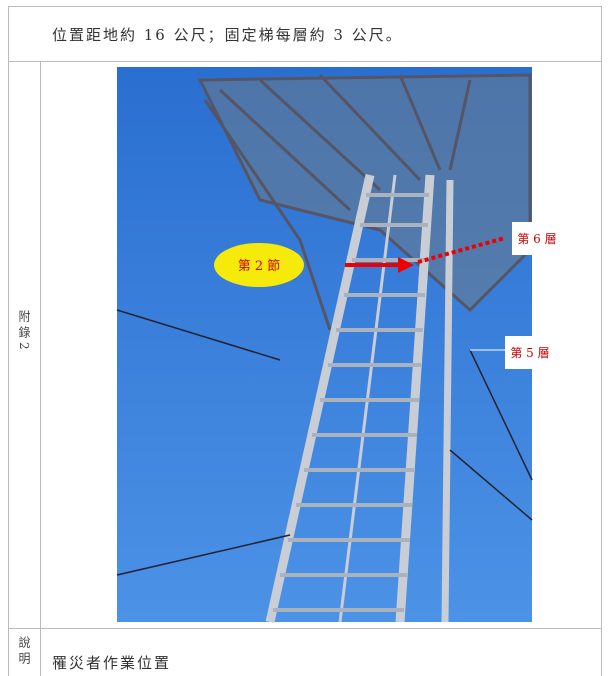  What do you see at coordinates (24, 332) in the screenshot?
I see `appendix-label: 附錄2` at bounding box center [24, 332].